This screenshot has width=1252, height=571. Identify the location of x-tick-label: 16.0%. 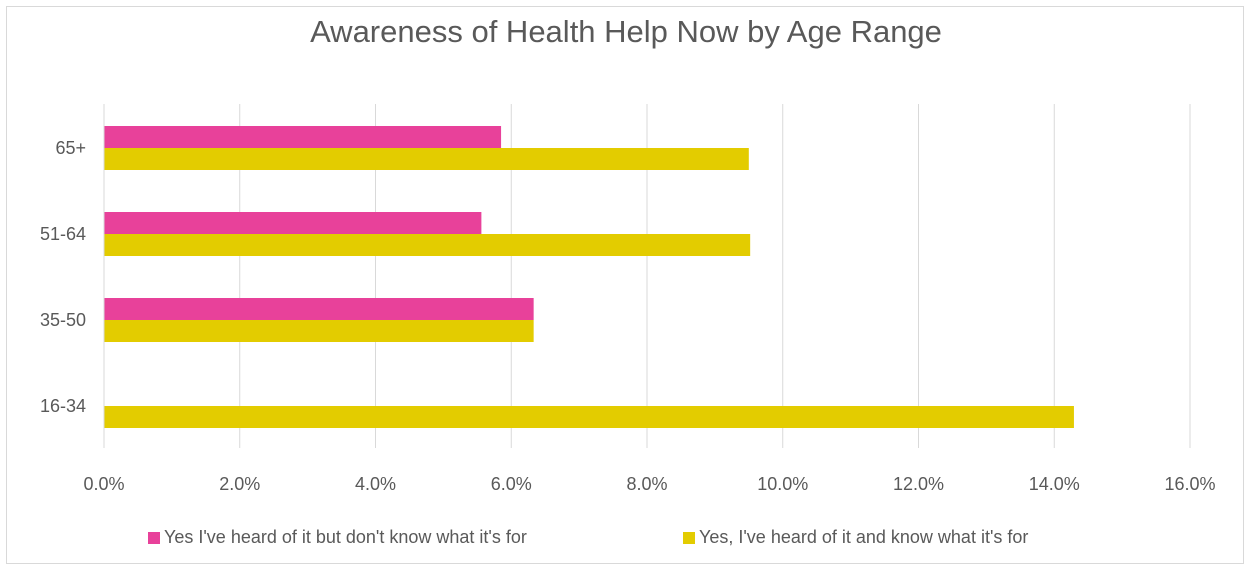
(1189, 484).